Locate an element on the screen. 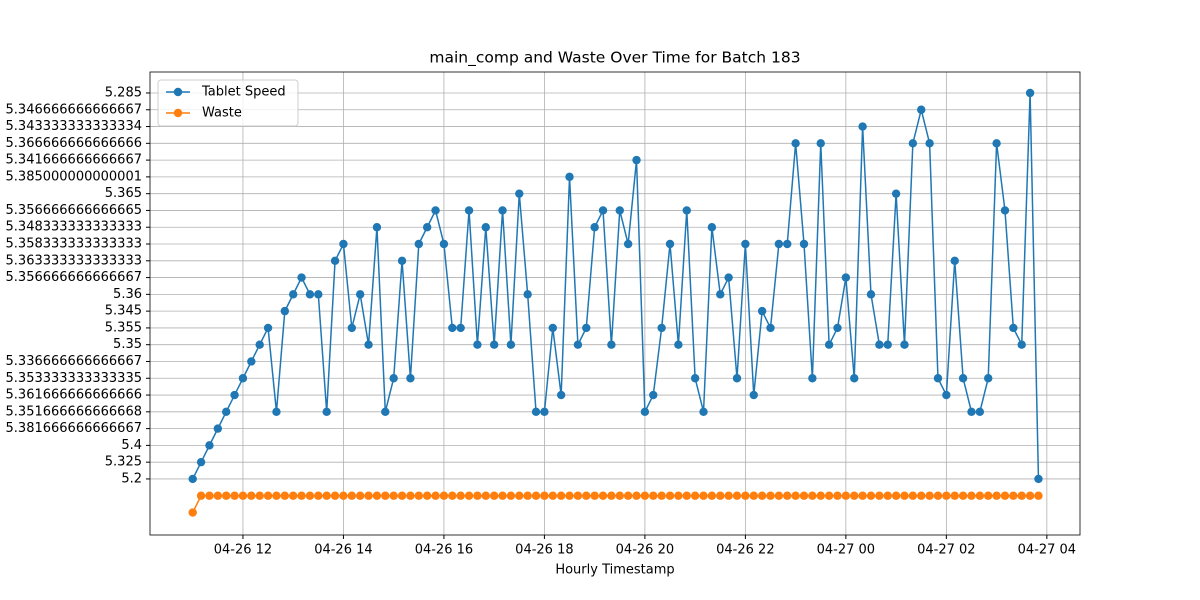  y-tick-label: 5.35 is located at coordinates (127, 344).